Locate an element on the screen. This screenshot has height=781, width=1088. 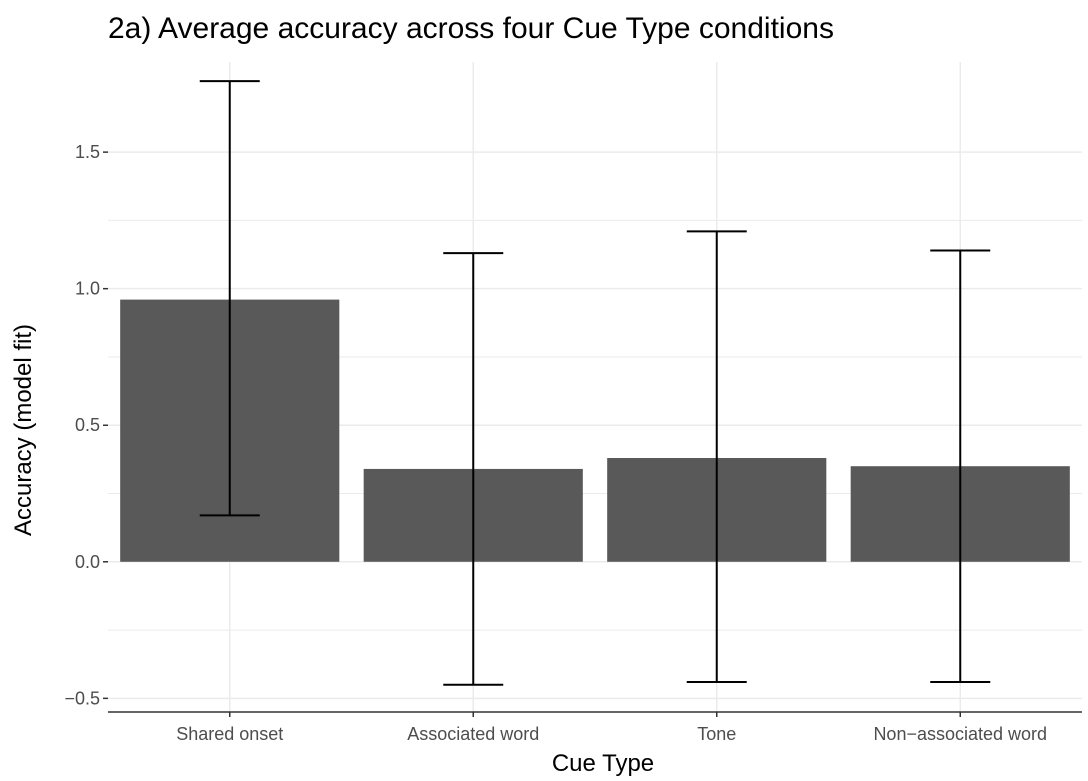
y-tick-label: 0.0 is located at coordinates (87, 562).